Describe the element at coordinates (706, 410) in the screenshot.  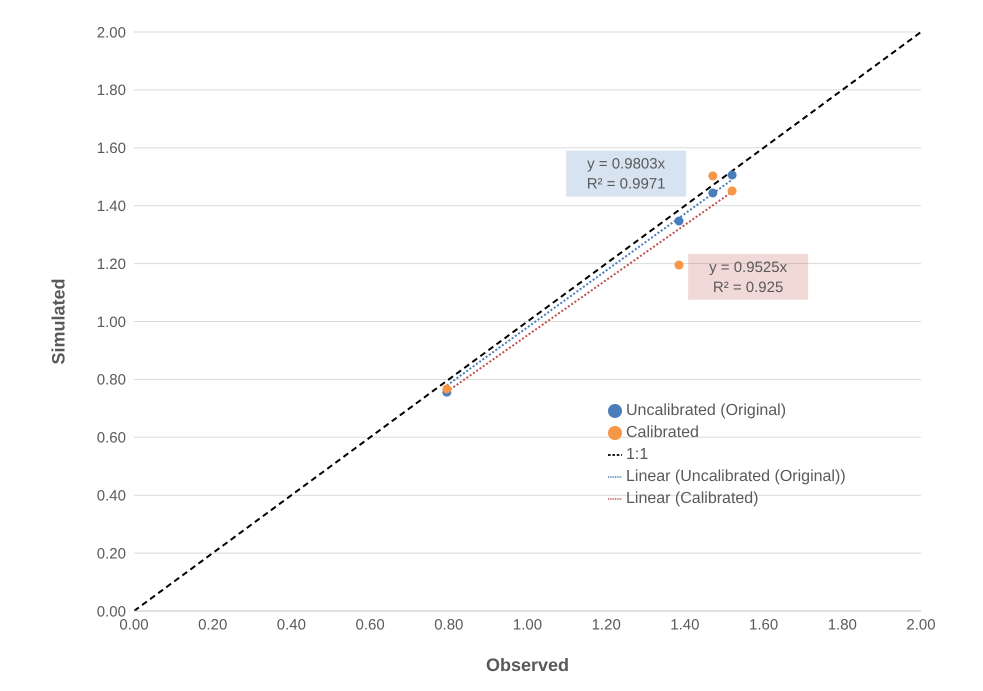
I see `legend-label: Uncalibrated (Original)` at that location.